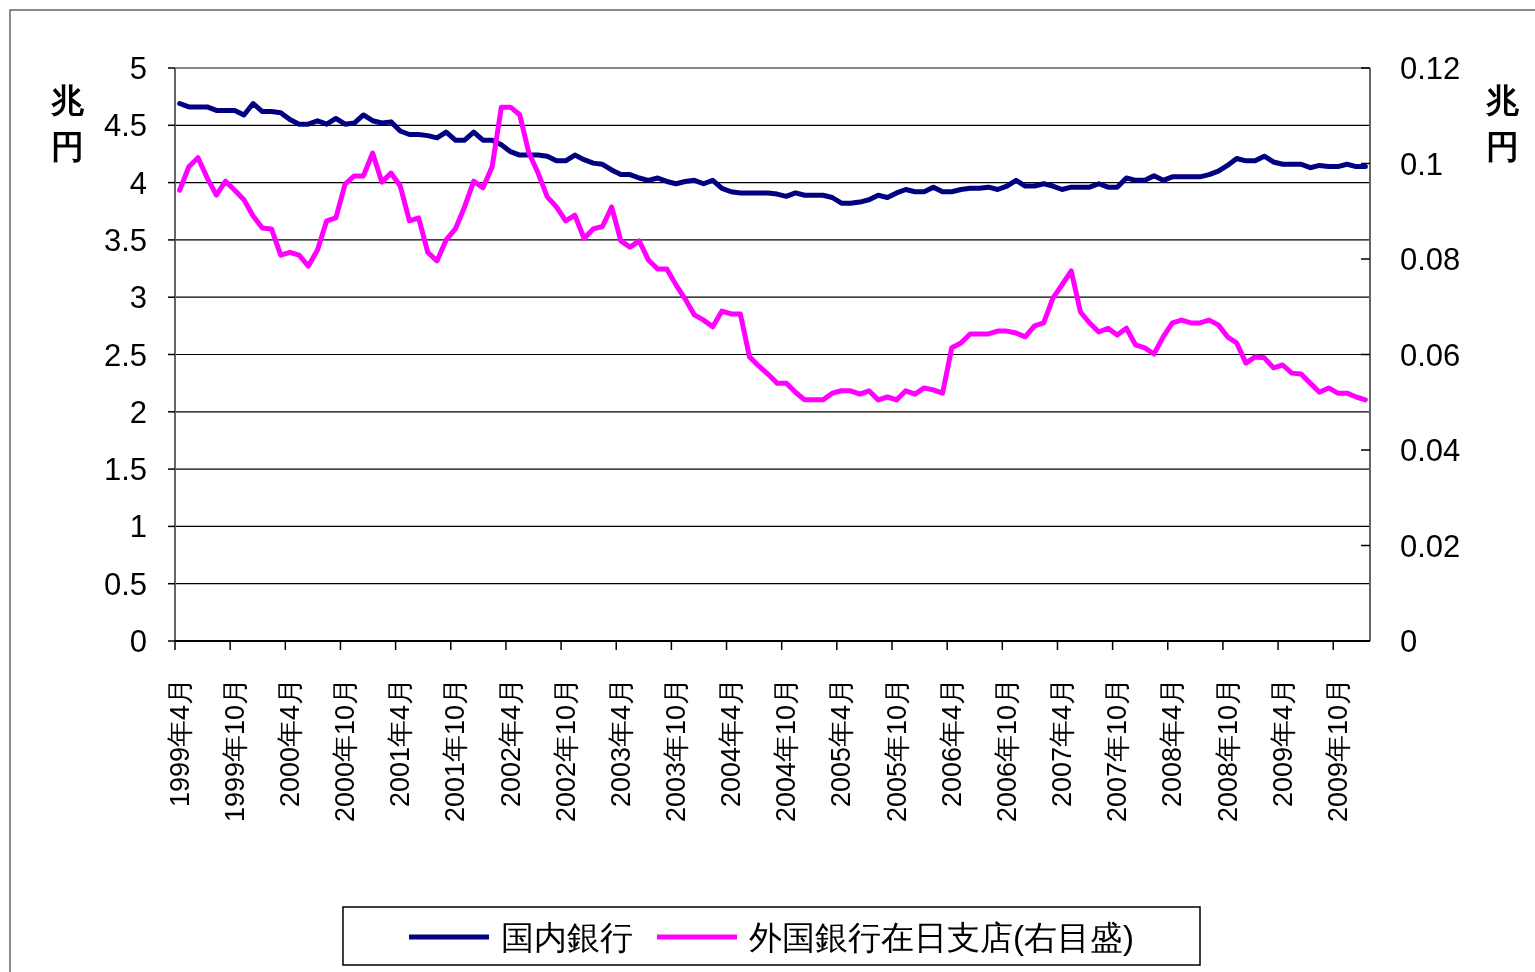  I want to click on y2-tick-label: 0, so click(1409, 641).